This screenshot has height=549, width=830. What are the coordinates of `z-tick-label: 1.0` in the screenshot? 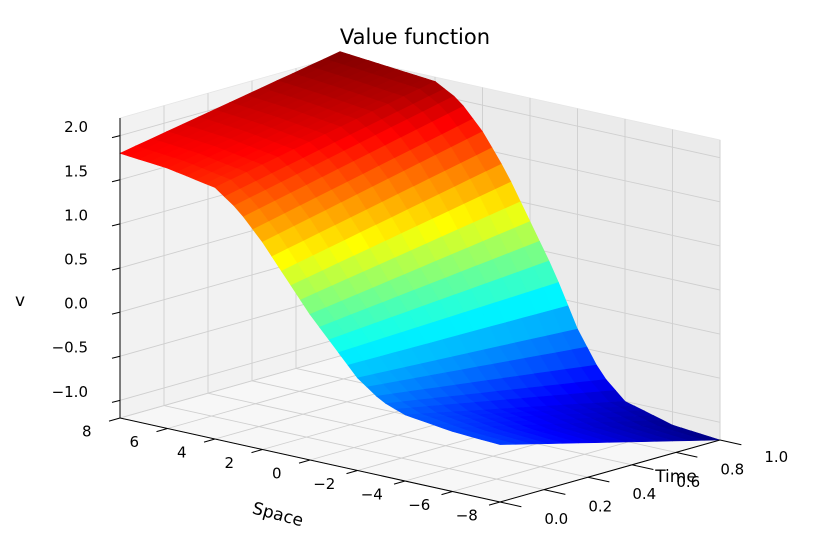 It's located at (76, 215).